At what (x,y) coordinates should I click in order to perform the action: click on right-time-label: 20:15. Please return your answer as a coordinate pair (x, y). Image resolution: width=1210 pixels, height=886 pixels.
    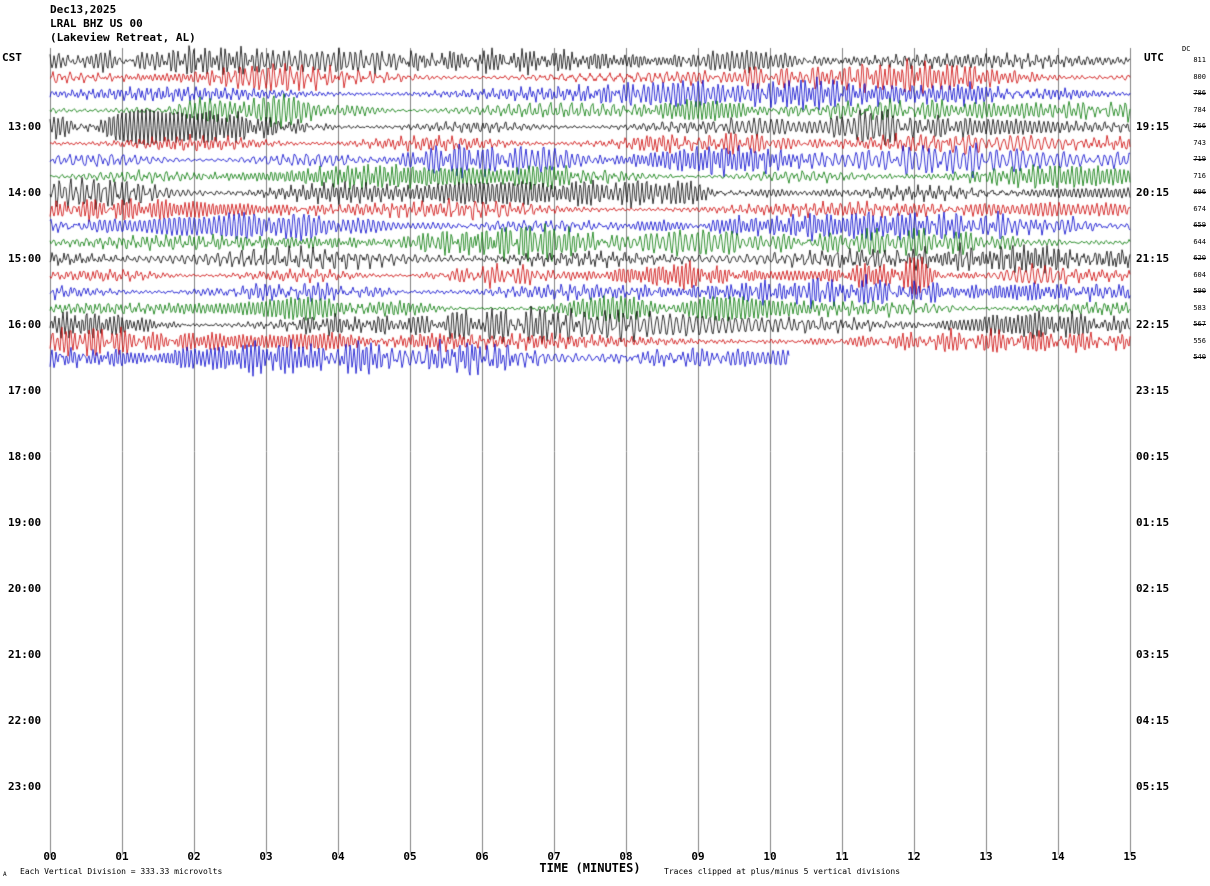
    Looking at the image, I should click on (1153, 192).